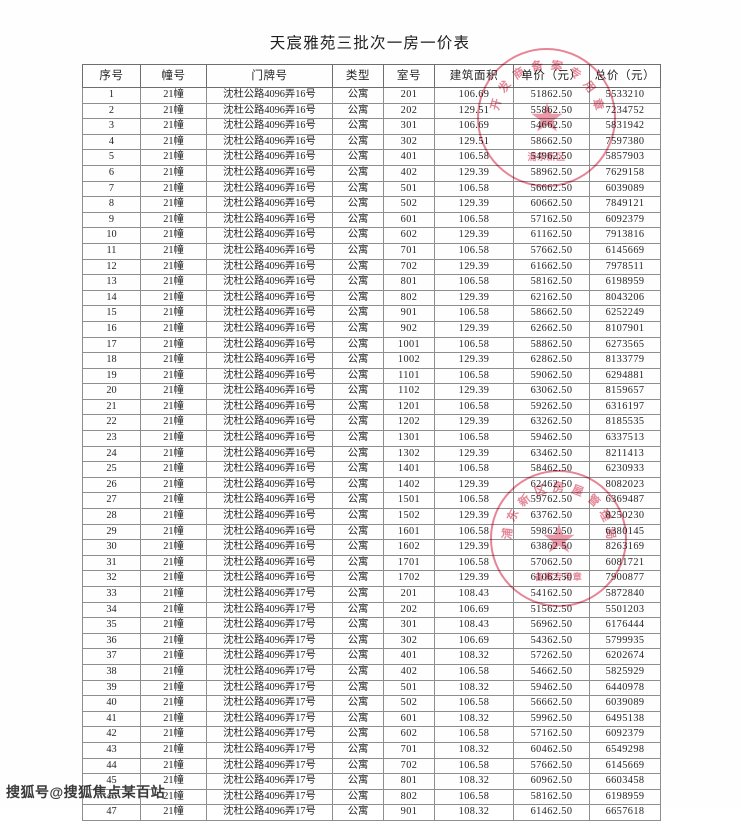 The height and width of the screenshot is (821, 740). What do you see at coordinates (625, 267) in the screenshot?
I see `cell-total-price: 7978511` at bounding box center [625, 267].